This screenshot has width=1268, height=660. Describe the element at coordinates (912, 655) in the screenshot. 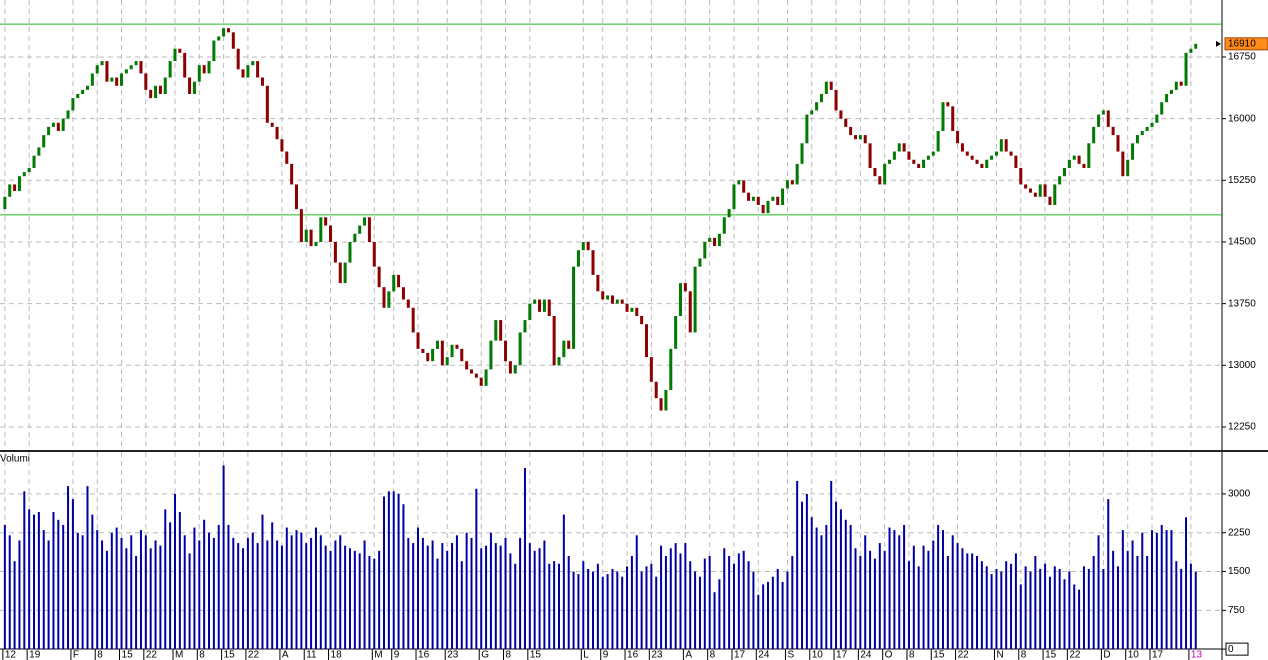

I see `x-tick-label: 8` at that location.